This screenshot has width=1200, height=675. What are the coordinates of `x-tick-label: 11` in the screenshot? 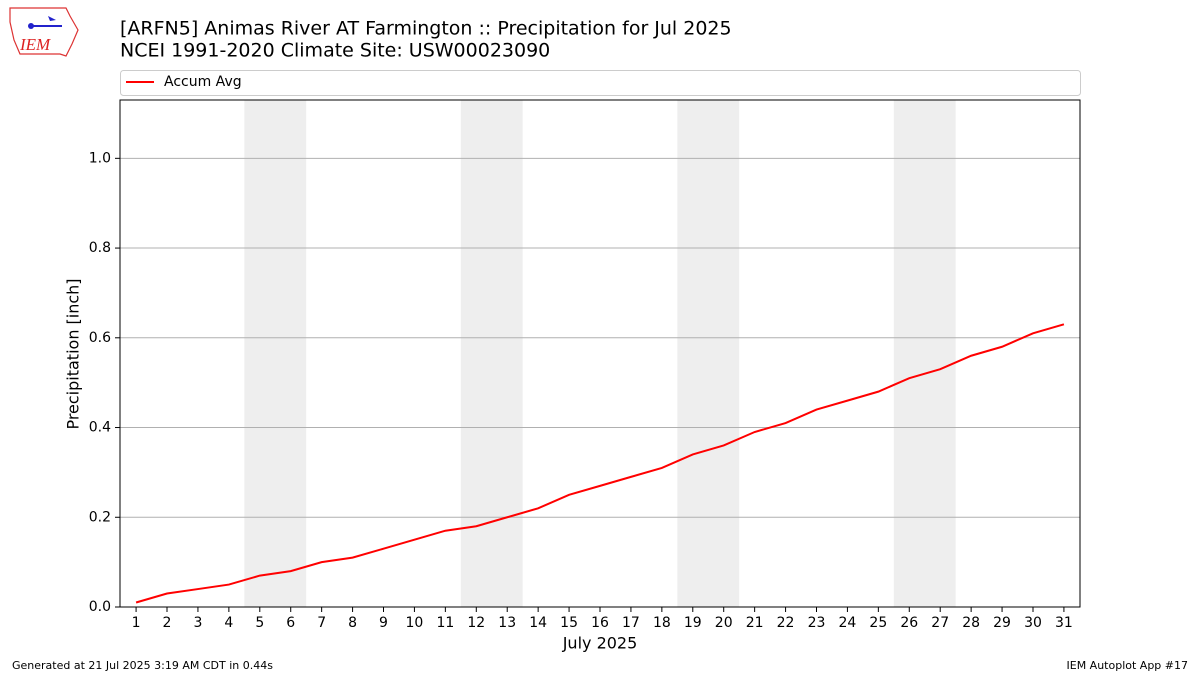 It's located at (445, 623).